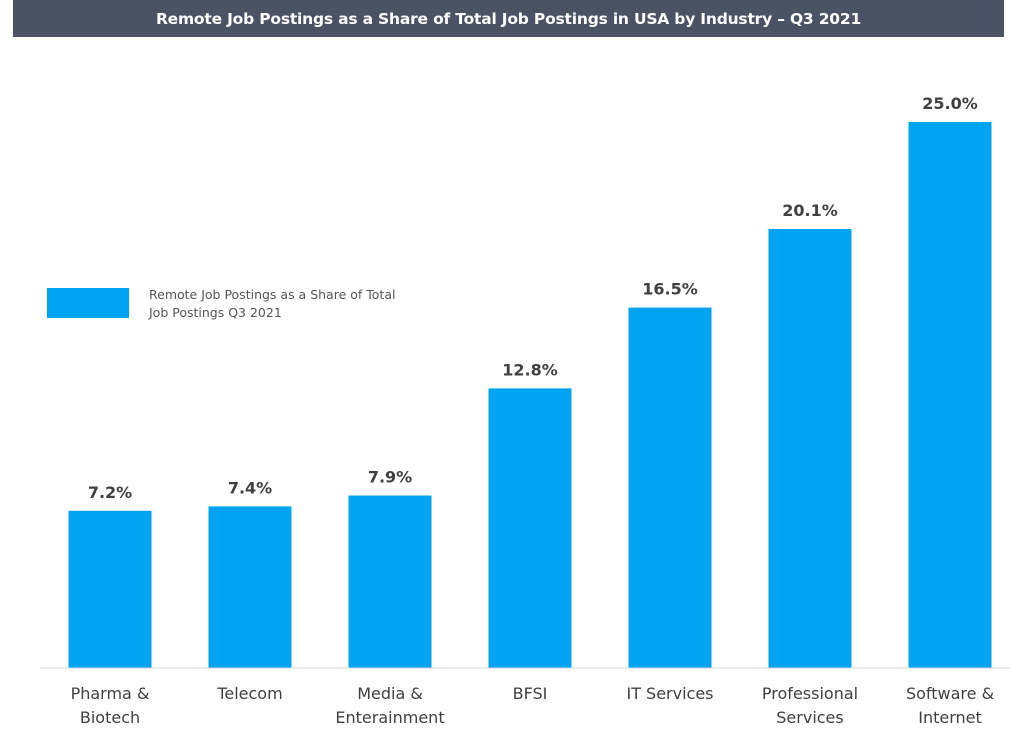 The image size is (1024, 735). What do you see at coordinates (670, 289) in the screenshot?
I see `data-label-4: 16.5%` at bounding box center [670, 289].